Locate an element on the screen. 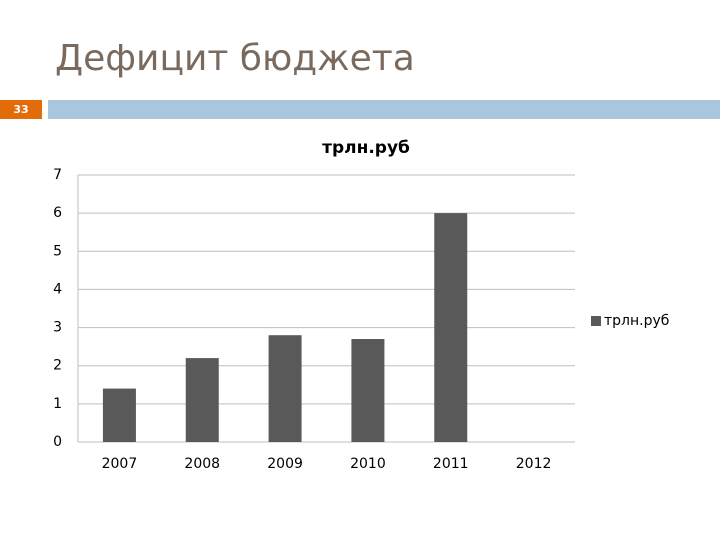 This screenshot has width=720, height=544. legend-label: трлн.руб is located at coordinates (636, 321).